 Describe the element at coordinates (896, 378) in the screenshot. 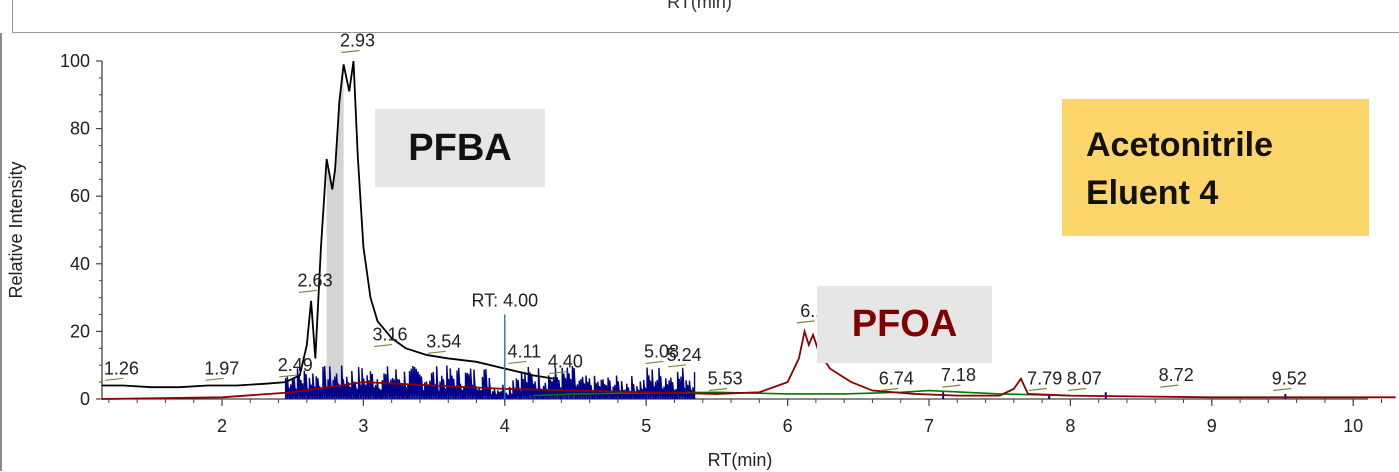

I see `peak-label: 6.74` at that location.